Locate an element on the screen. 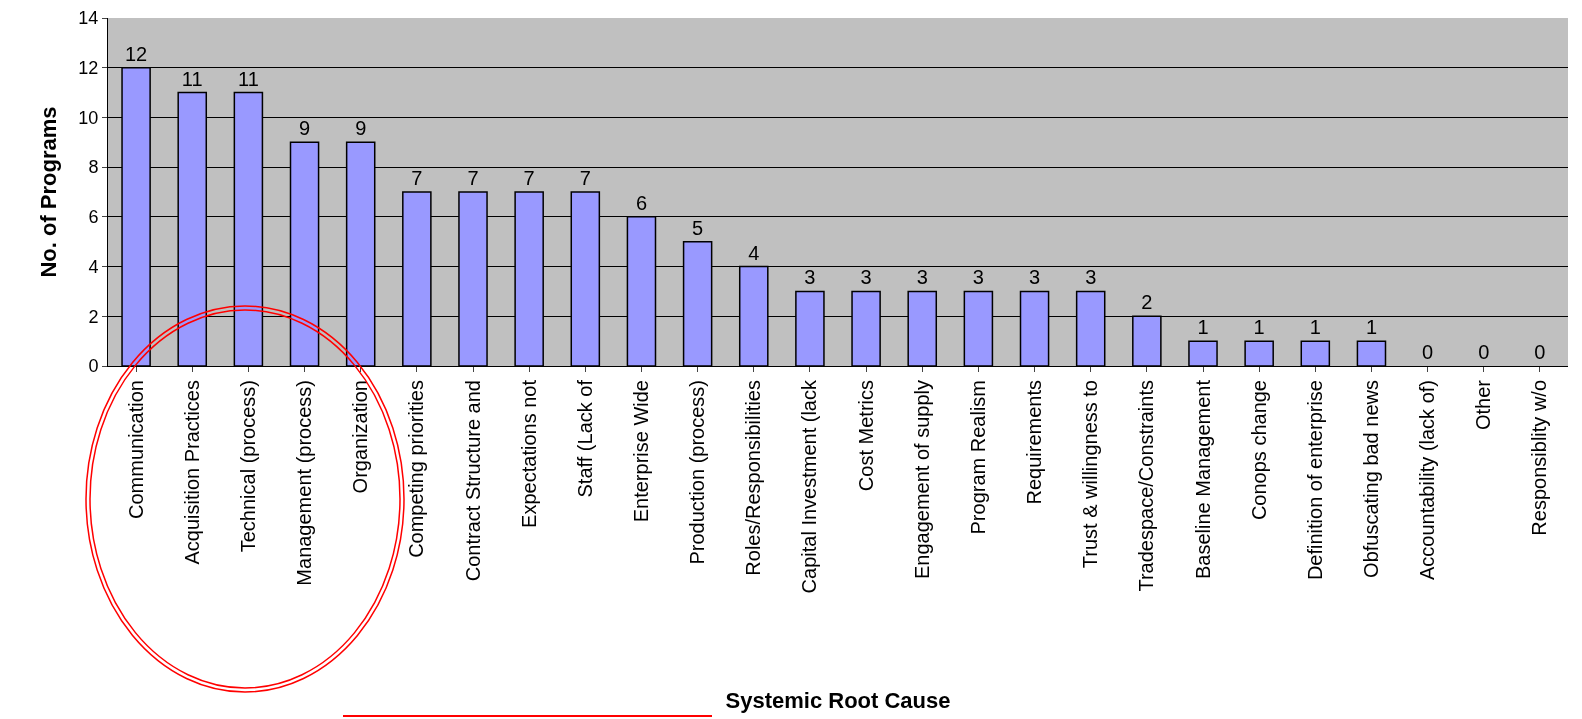 This screenshot has height=719, width=1582. x-tick-label: Engagement of supply is located at coordinates (921, 480).